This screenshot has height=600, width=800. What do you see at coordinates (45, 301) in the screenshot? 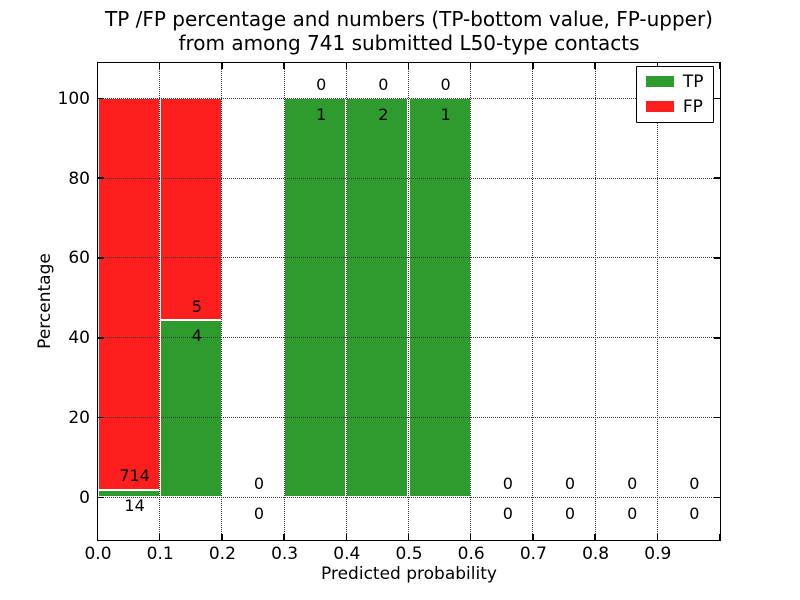
I see `y-axis-label: Percentage` at bounding box center [45, 301].